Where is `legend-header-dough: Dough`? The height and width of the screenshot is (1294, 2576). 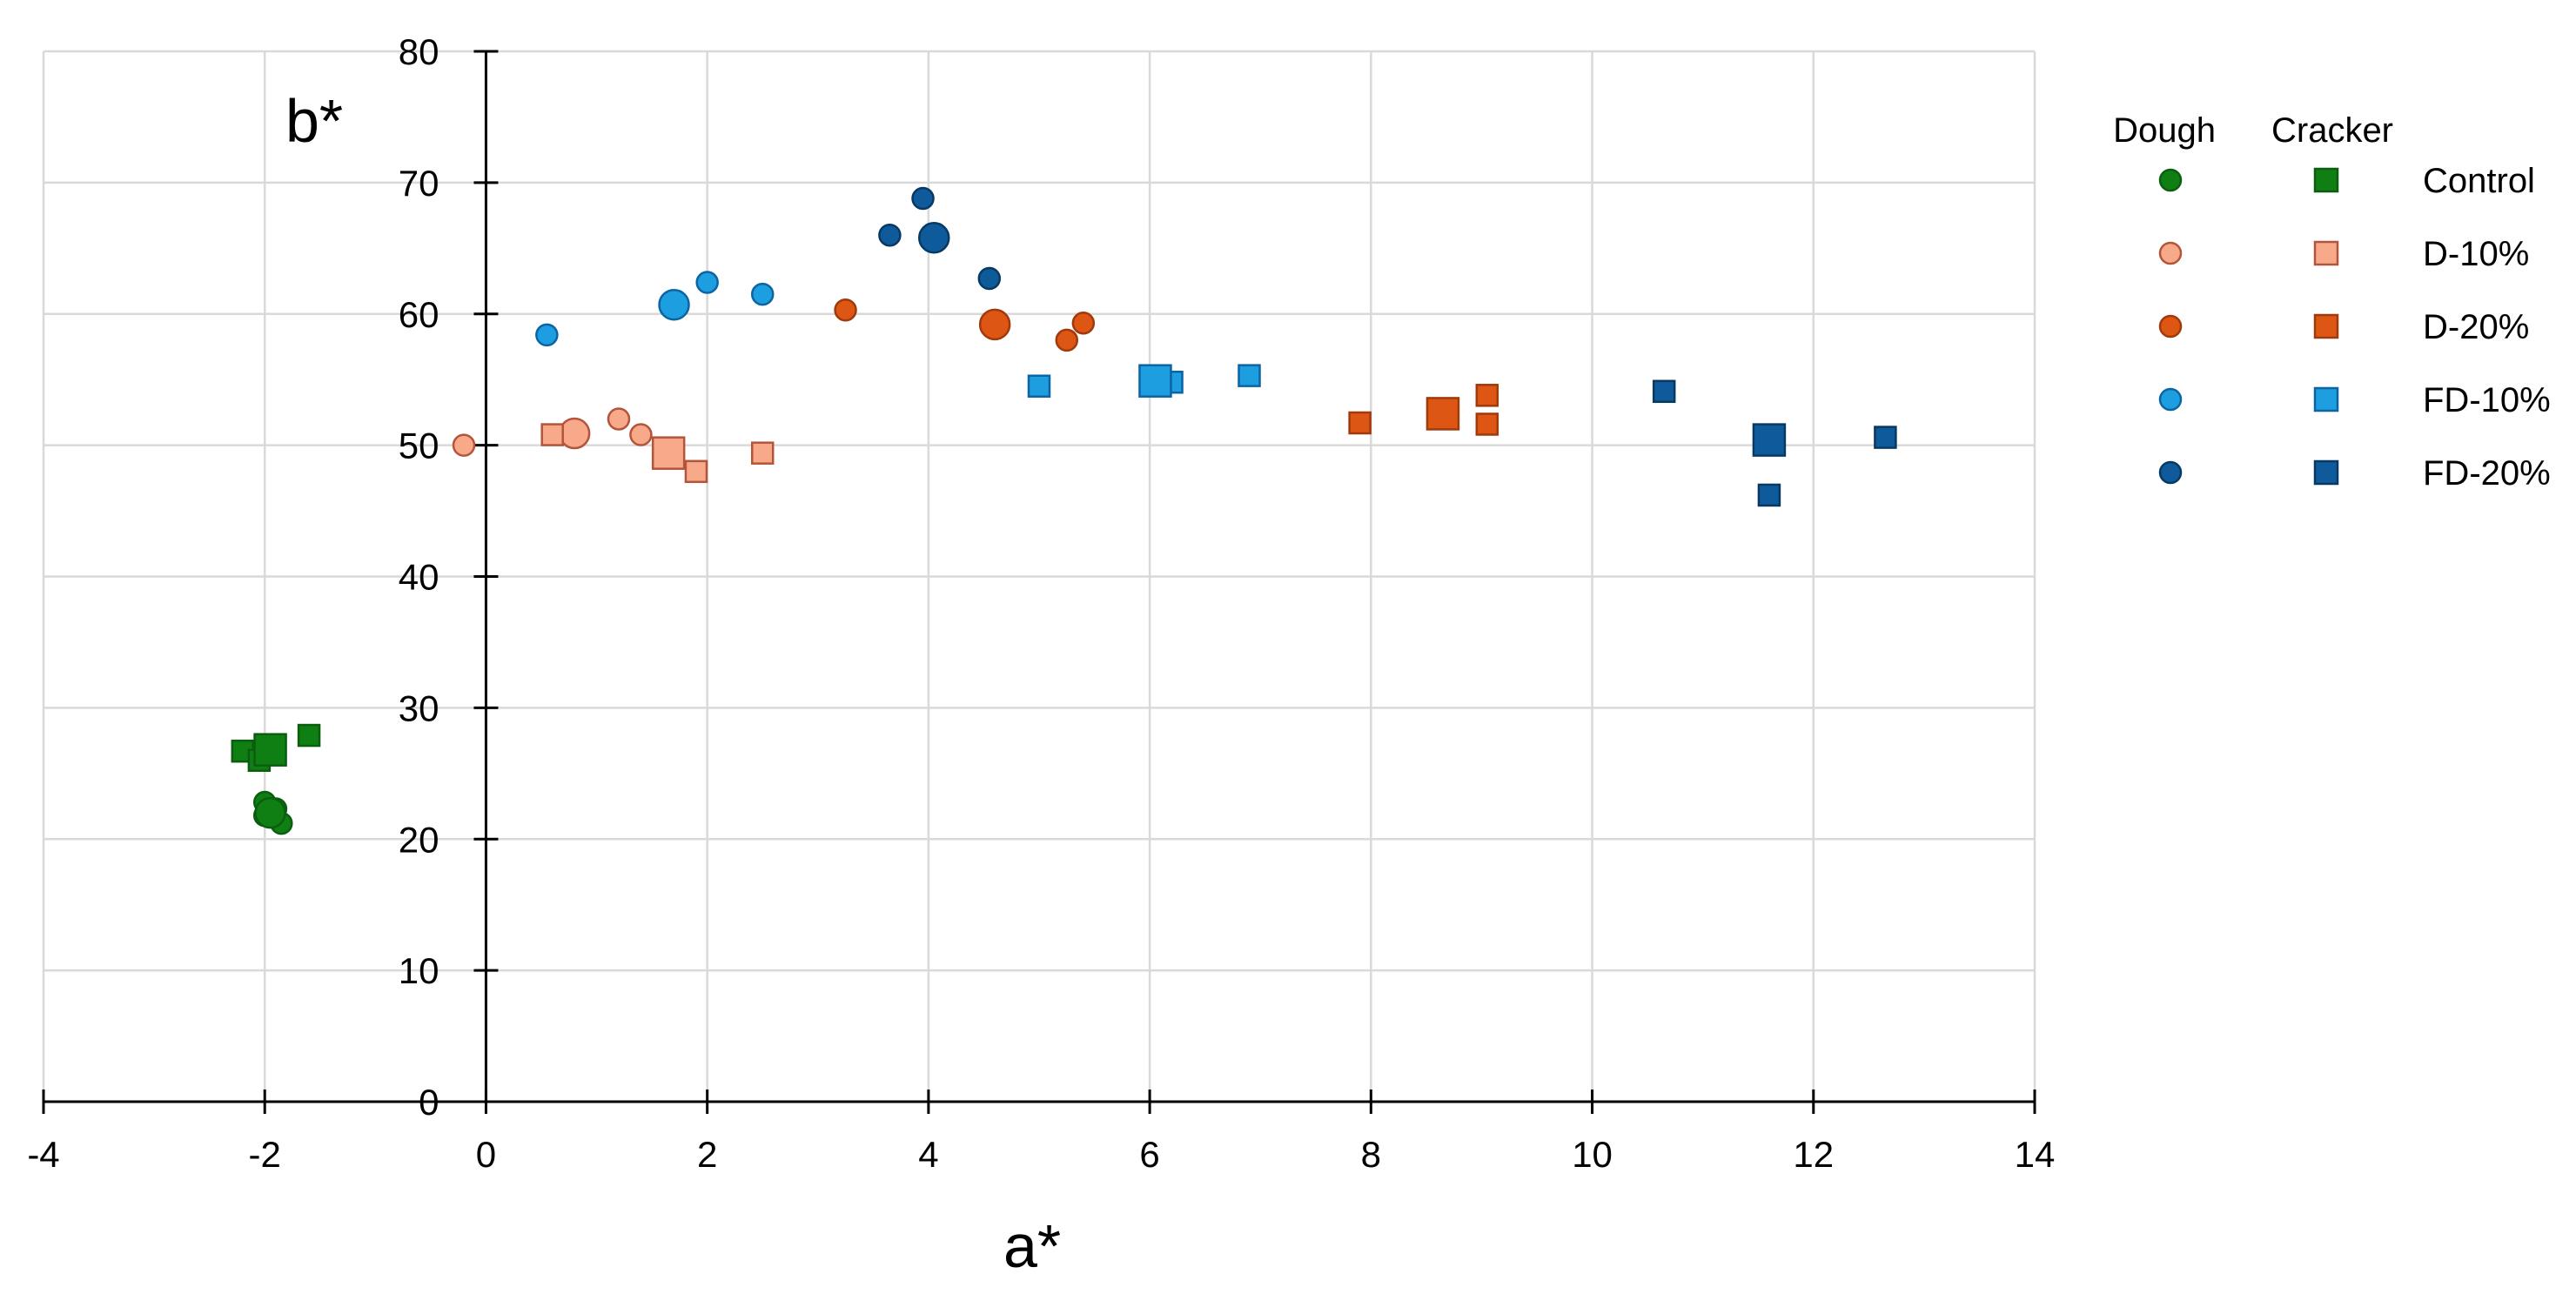
legend-header-dough: Dough is located at coordinates (2164, 130).